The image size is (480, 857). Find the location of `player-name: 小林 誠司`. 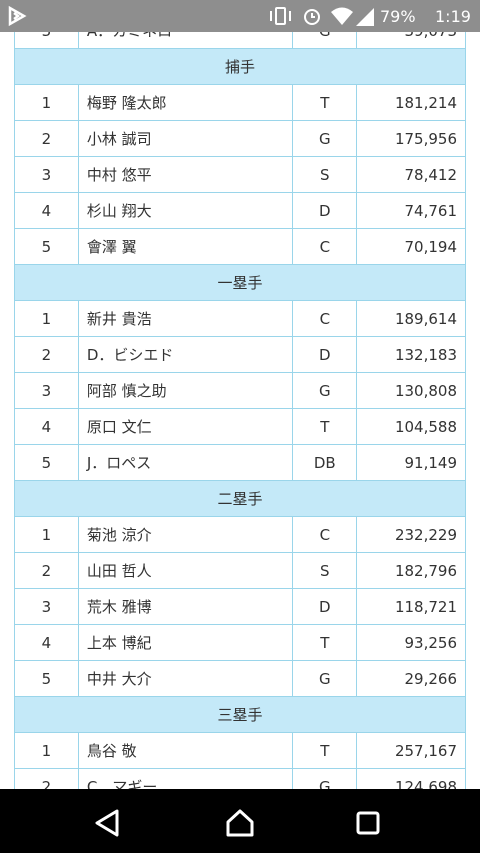

player-name: 小林 誠司 is located at coordinates (186, 138).